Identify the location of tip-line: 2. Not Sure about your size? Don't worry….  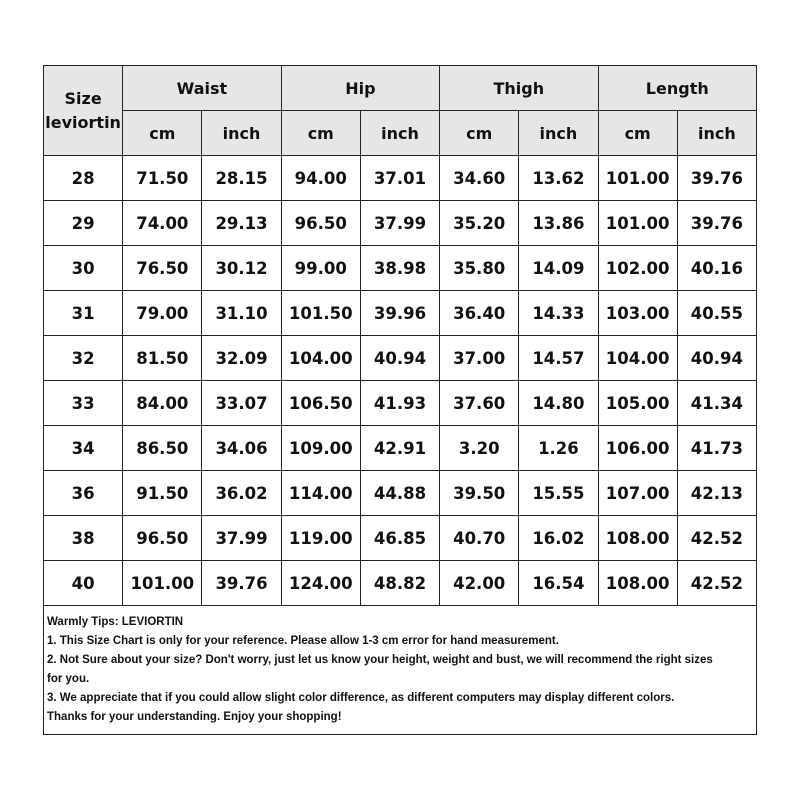
(380, 660).